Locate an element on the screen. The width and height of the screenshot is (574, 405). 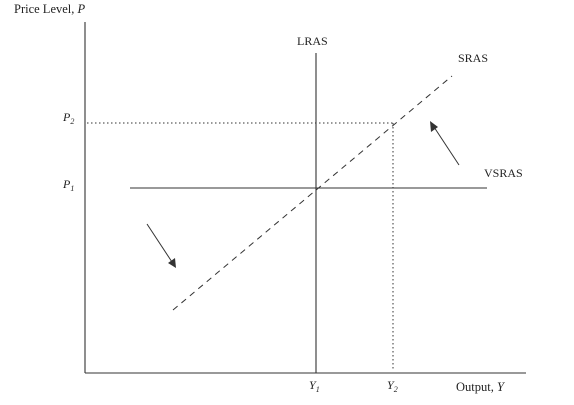
price-level-p2-label: P2 is located at coordinates (68, 118).